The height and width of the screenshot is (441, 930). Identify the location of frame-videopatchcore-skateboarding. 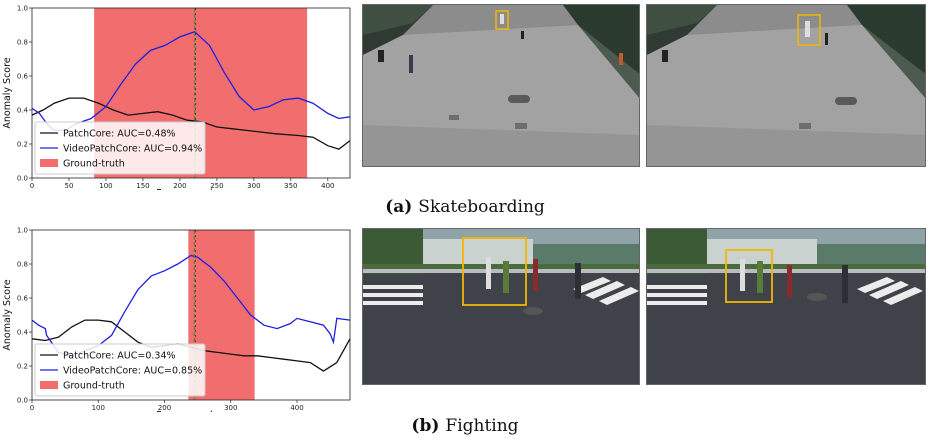
(786, 85).